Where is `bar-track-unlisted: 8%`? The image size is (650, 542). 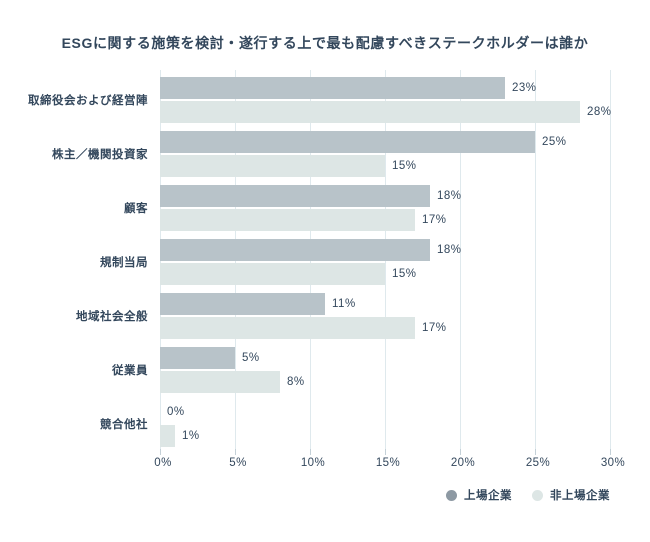 bar-track-unlisted: 8% is located at coordinates (232, 382).